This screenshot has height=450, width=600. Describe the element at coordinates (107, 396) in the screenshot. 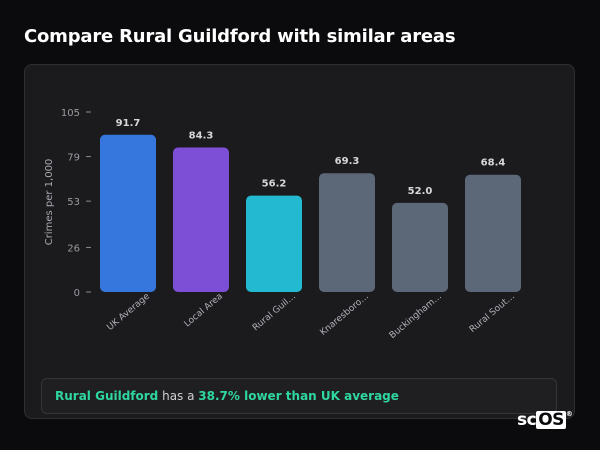

I see `callout-area-name: Rural Guildford` at that location.